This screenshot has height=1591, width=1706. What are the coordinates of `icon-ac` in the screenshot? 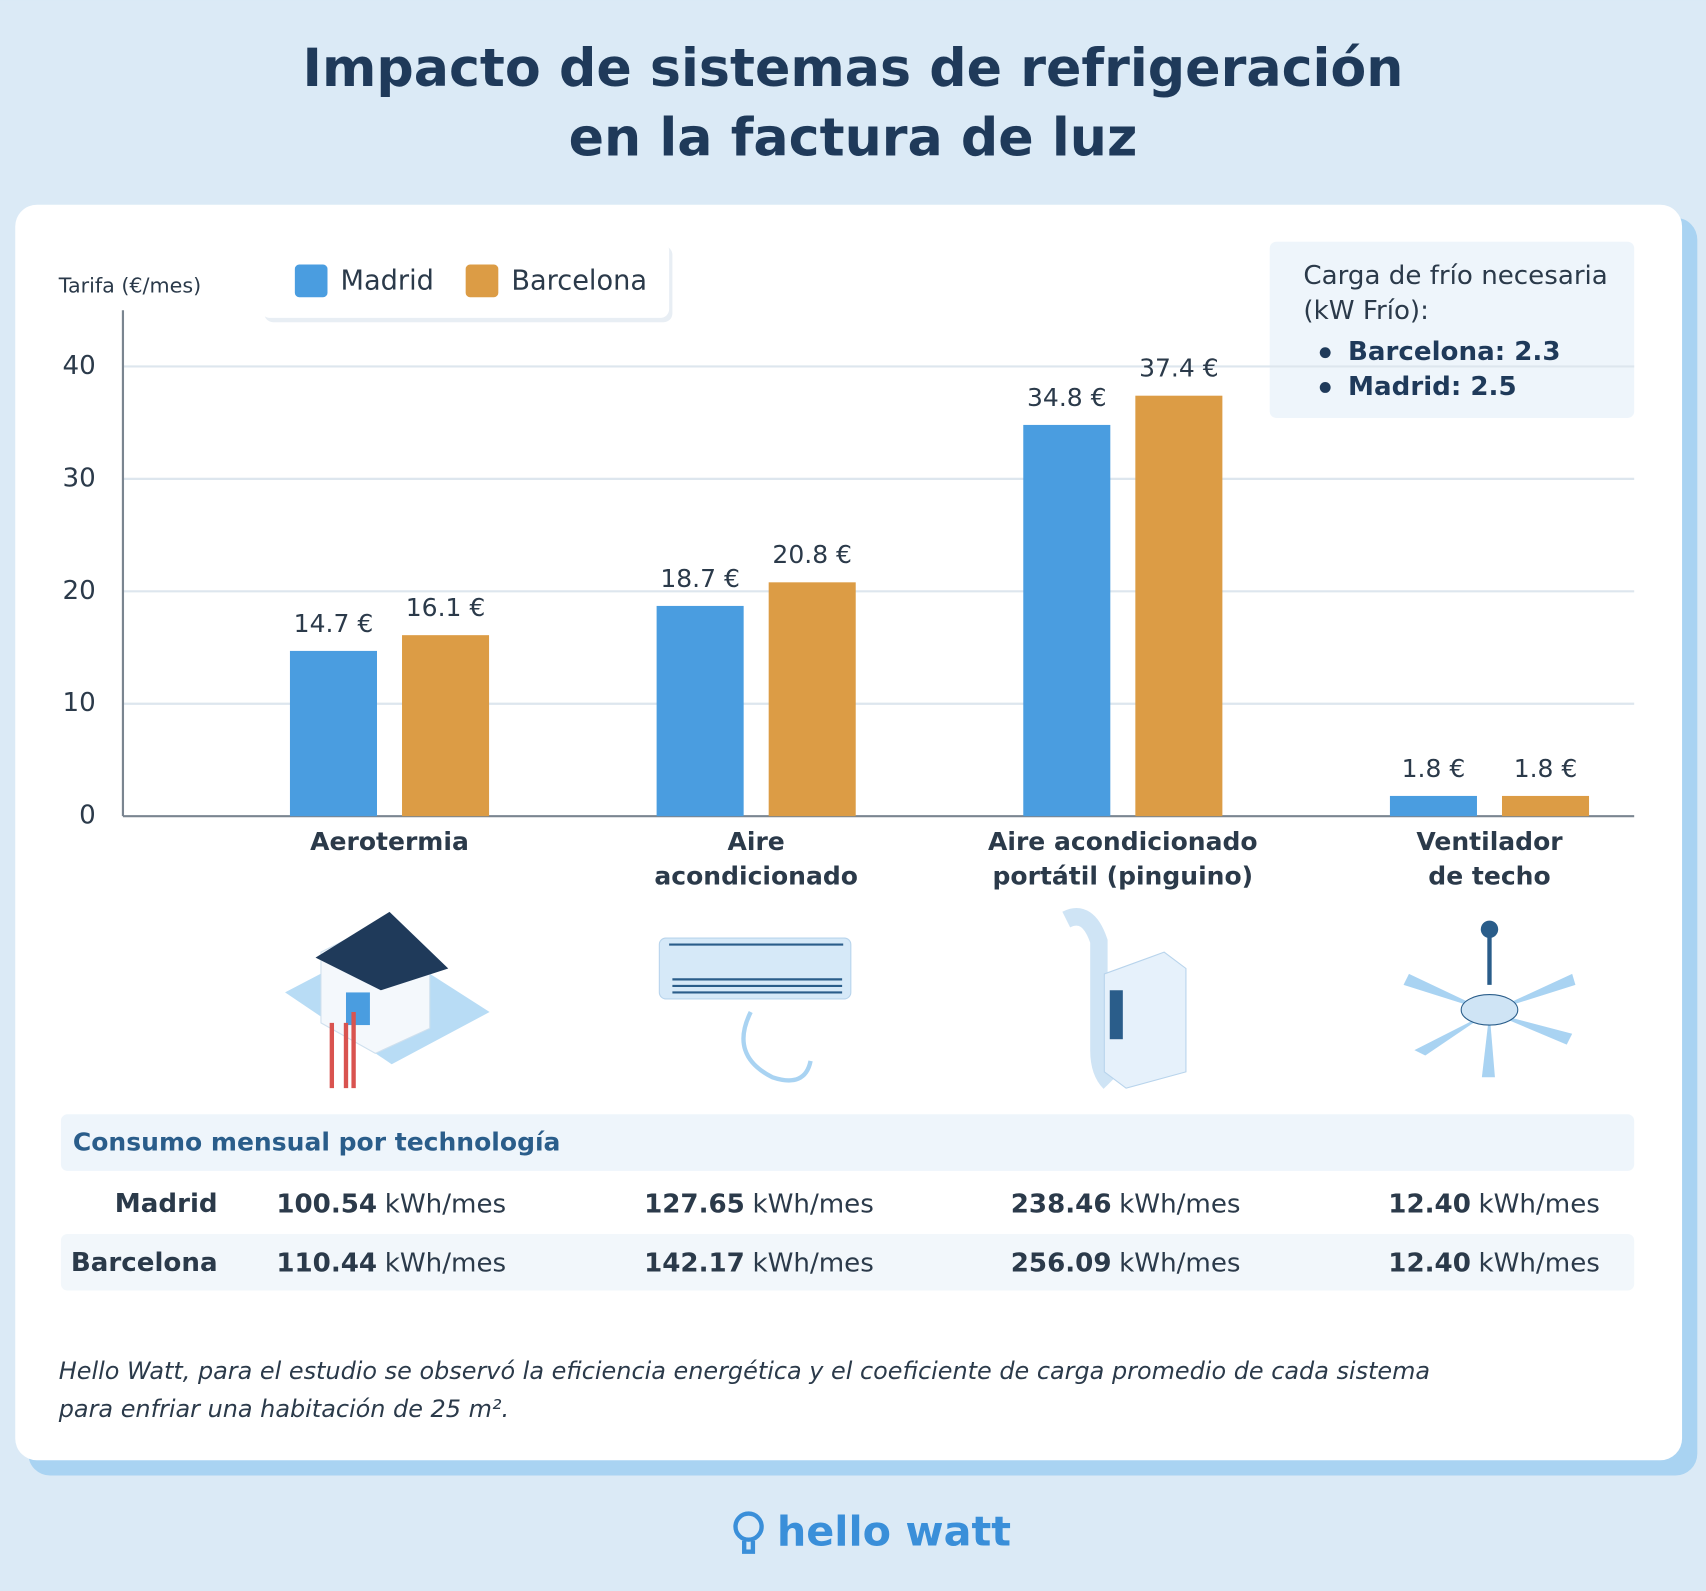 It's located at (755, 1010).